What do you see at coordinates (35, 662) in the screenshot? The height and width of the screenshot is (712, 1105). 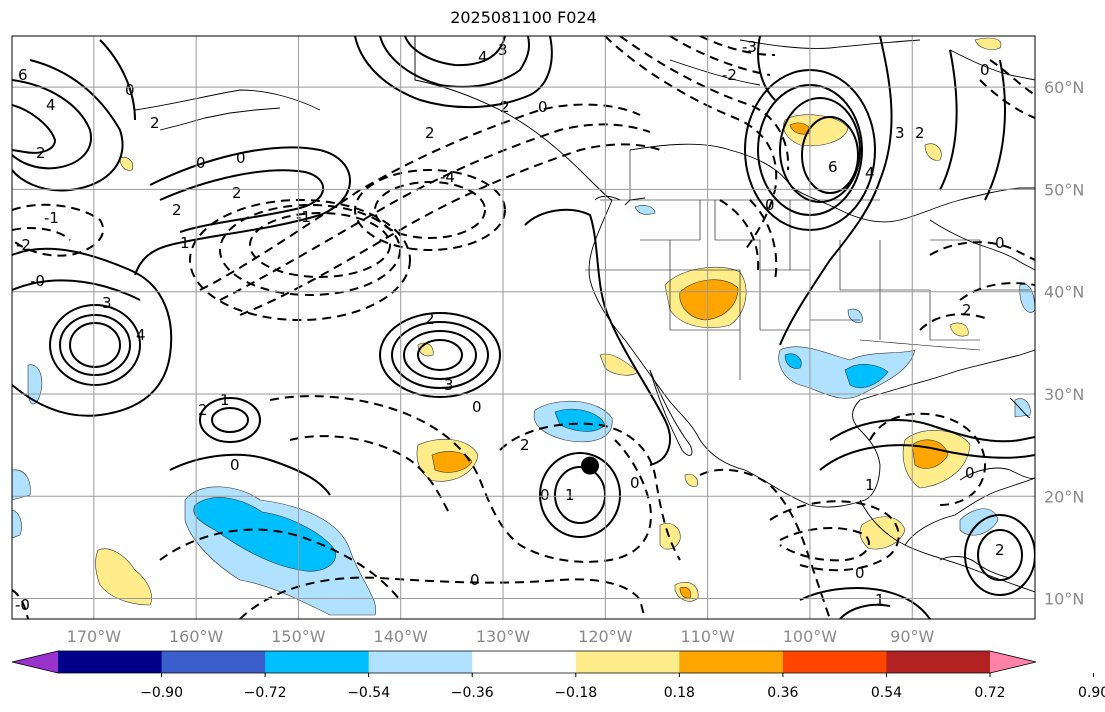 I see `colorbar-extend-min` at bounding box center [35, 662].